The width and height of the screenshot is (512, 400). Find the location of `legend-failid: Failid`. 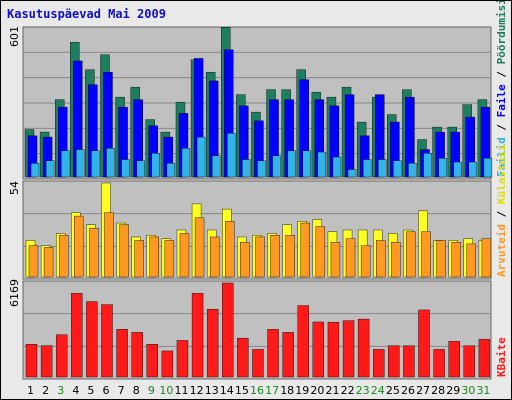

legend-failid: Failid is located at coordinates (501, 157).